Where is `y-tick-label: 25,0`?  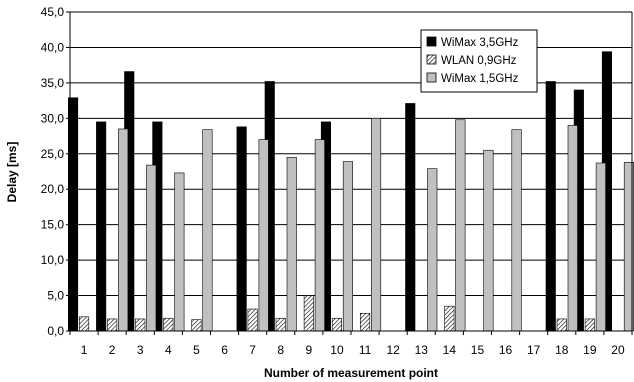
y-tick-label: 25,0 is located at coordinates (53, 154).